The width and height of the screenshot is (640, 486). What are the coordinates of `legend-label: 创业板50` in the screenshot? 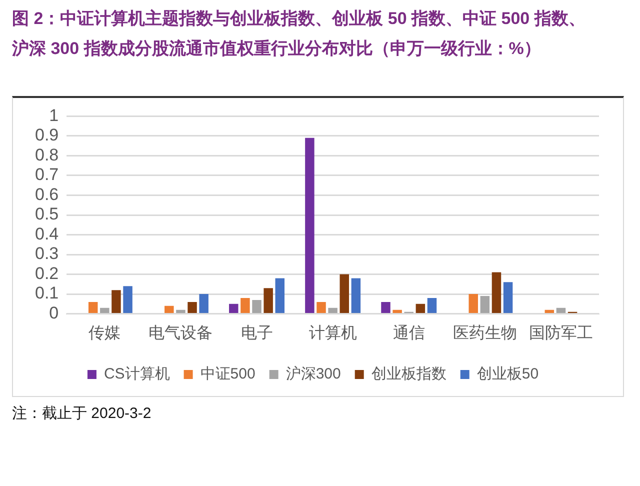 It's located at (507, 374).